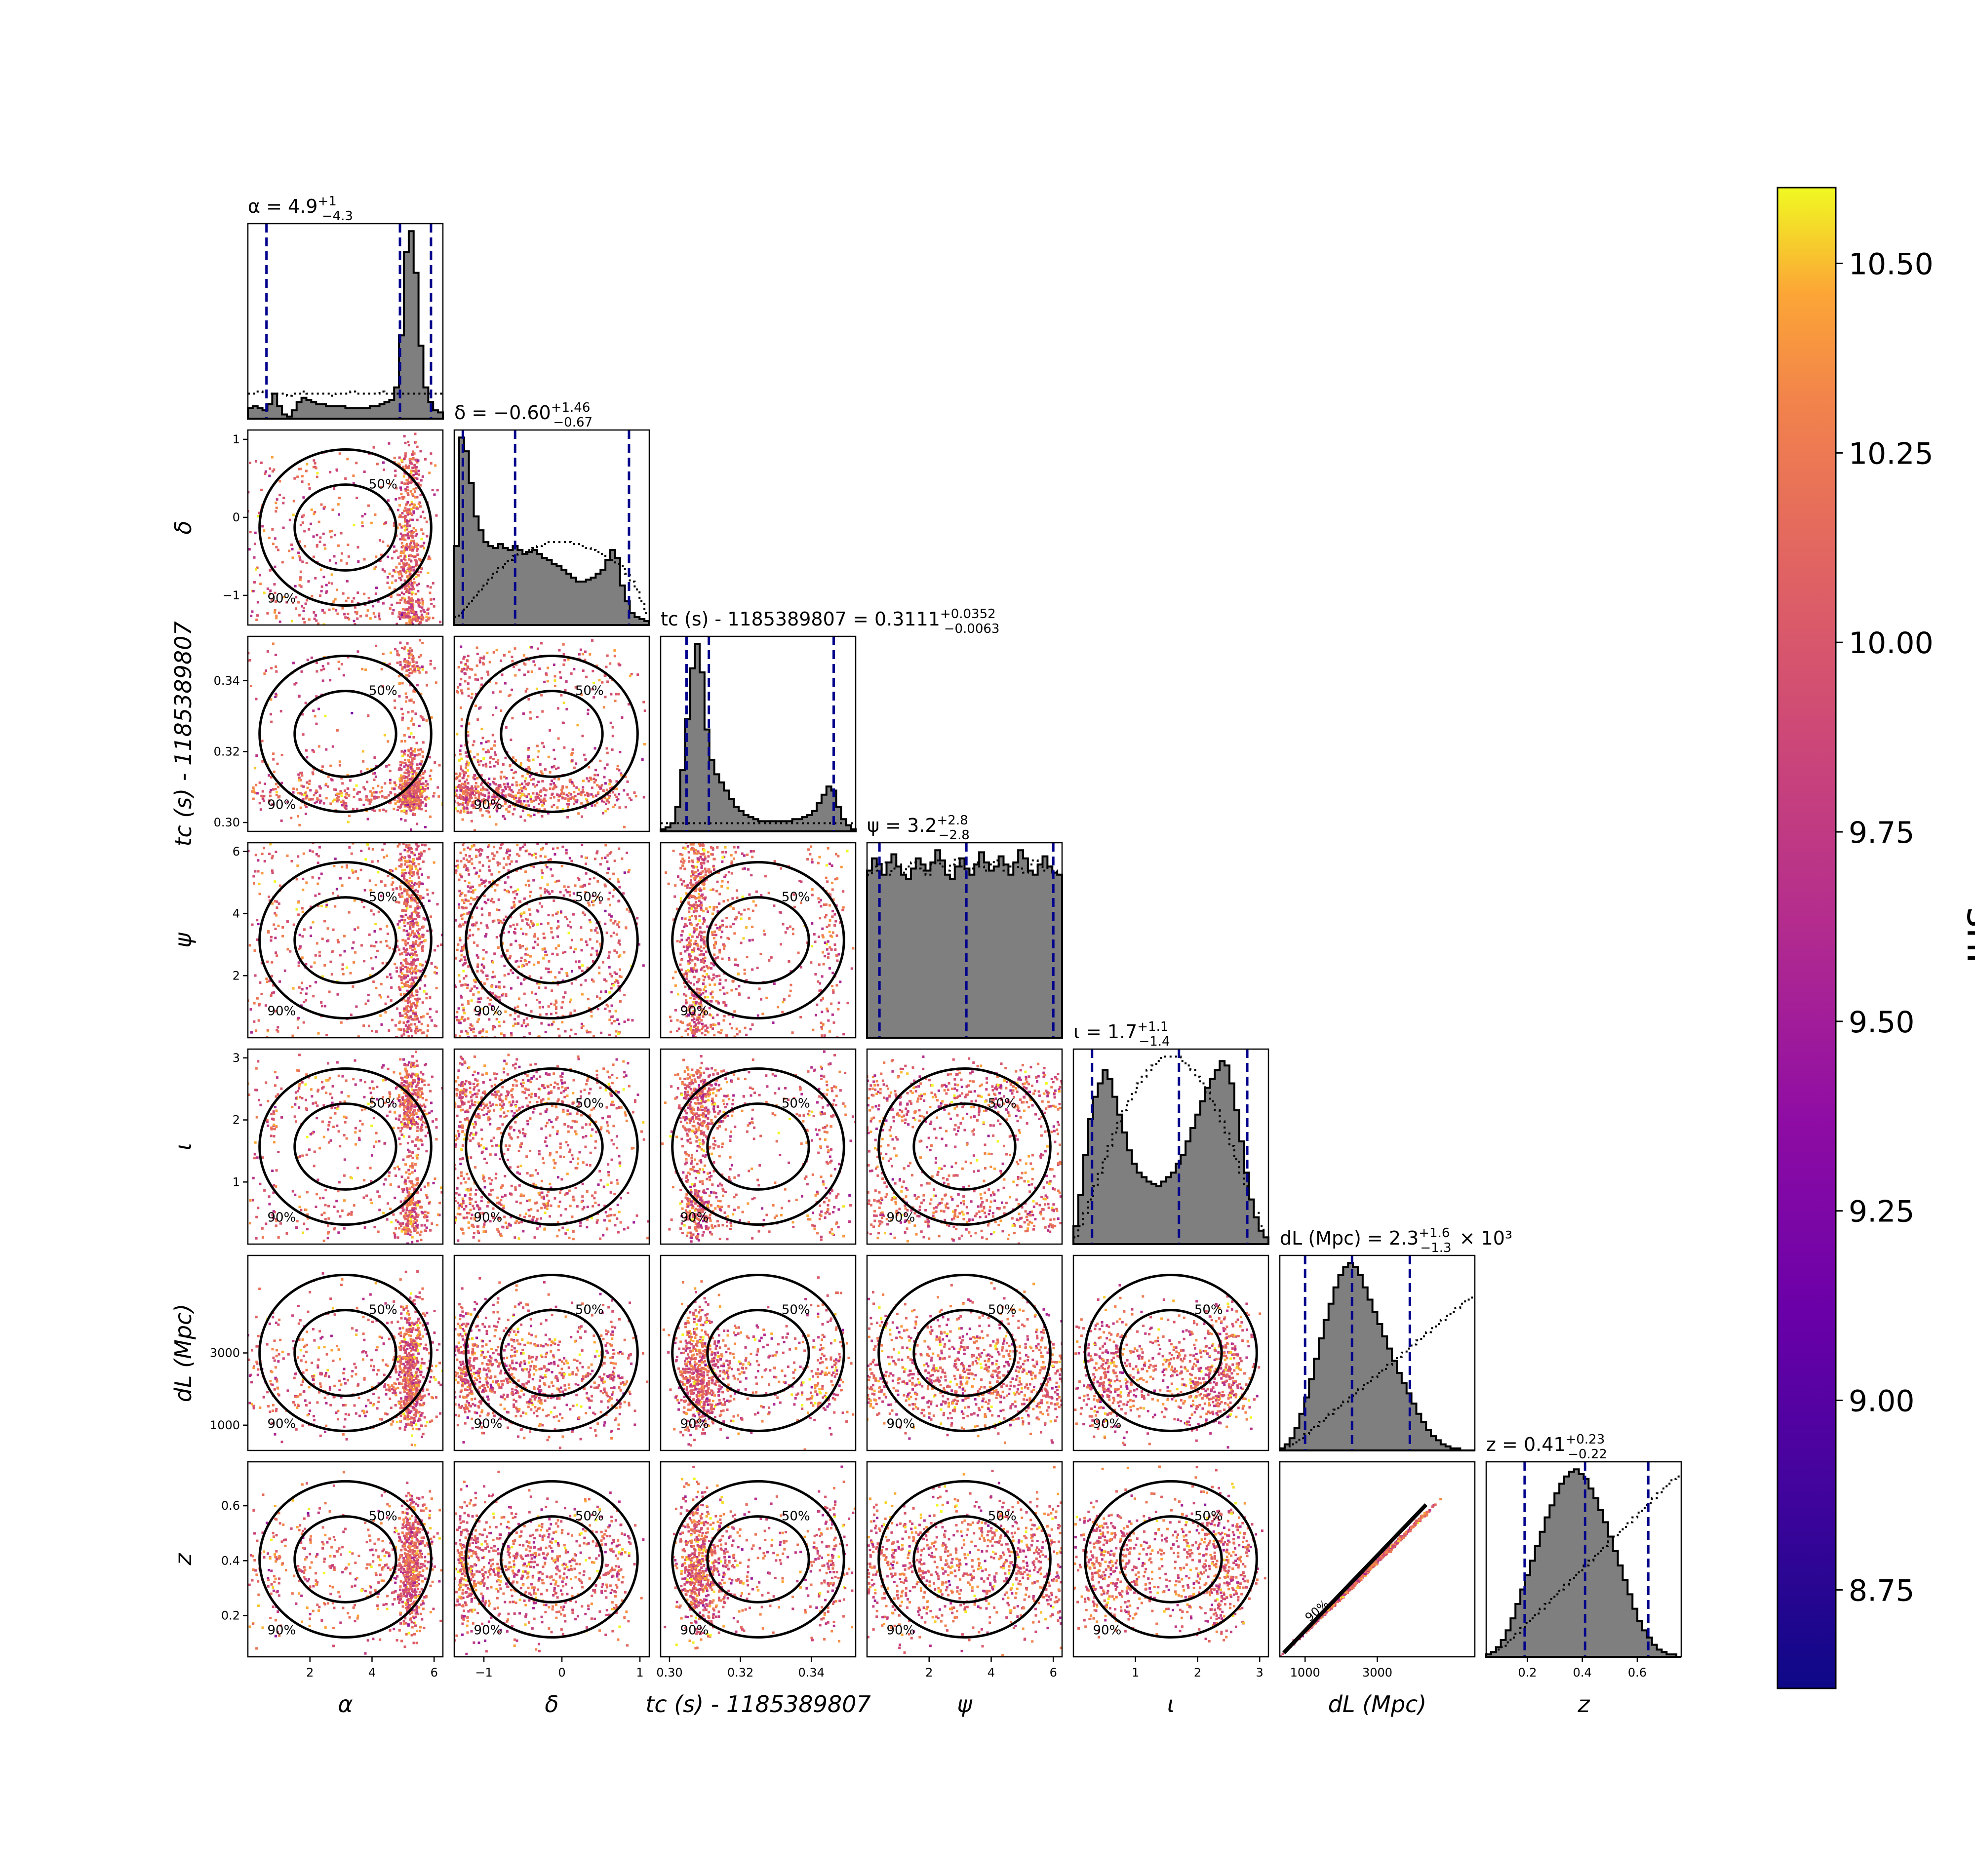  I want to click on scatter-points-alpha-psi, so click(345, 940).